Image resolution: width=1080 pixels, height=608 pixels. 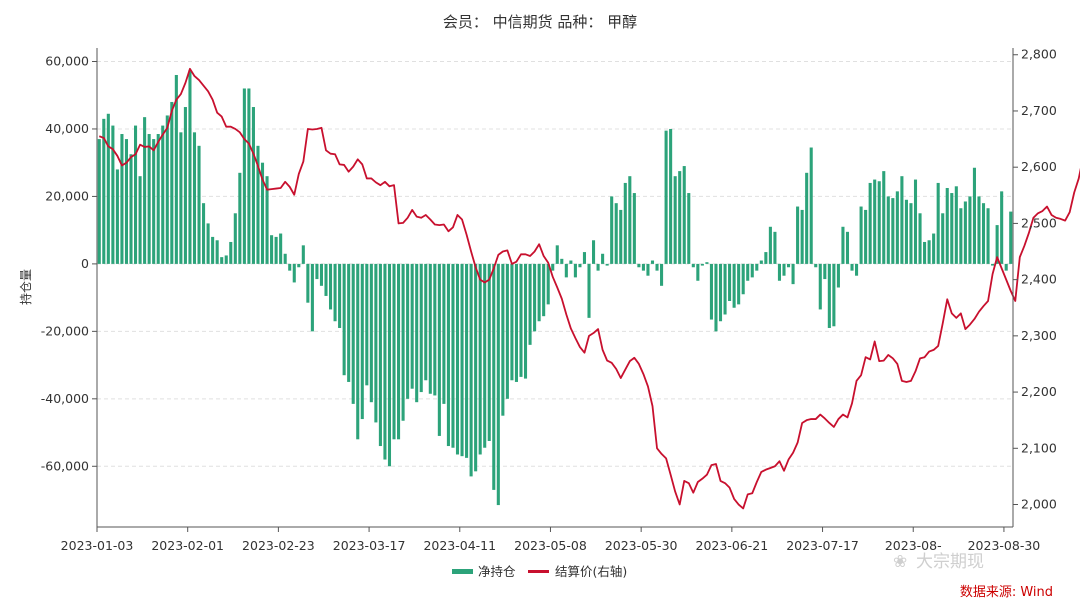 What do you see at coordinates (65, 398) in the screenshot?
I see `y-left-tick-label: -40,000` at bounding box center [65, 398].